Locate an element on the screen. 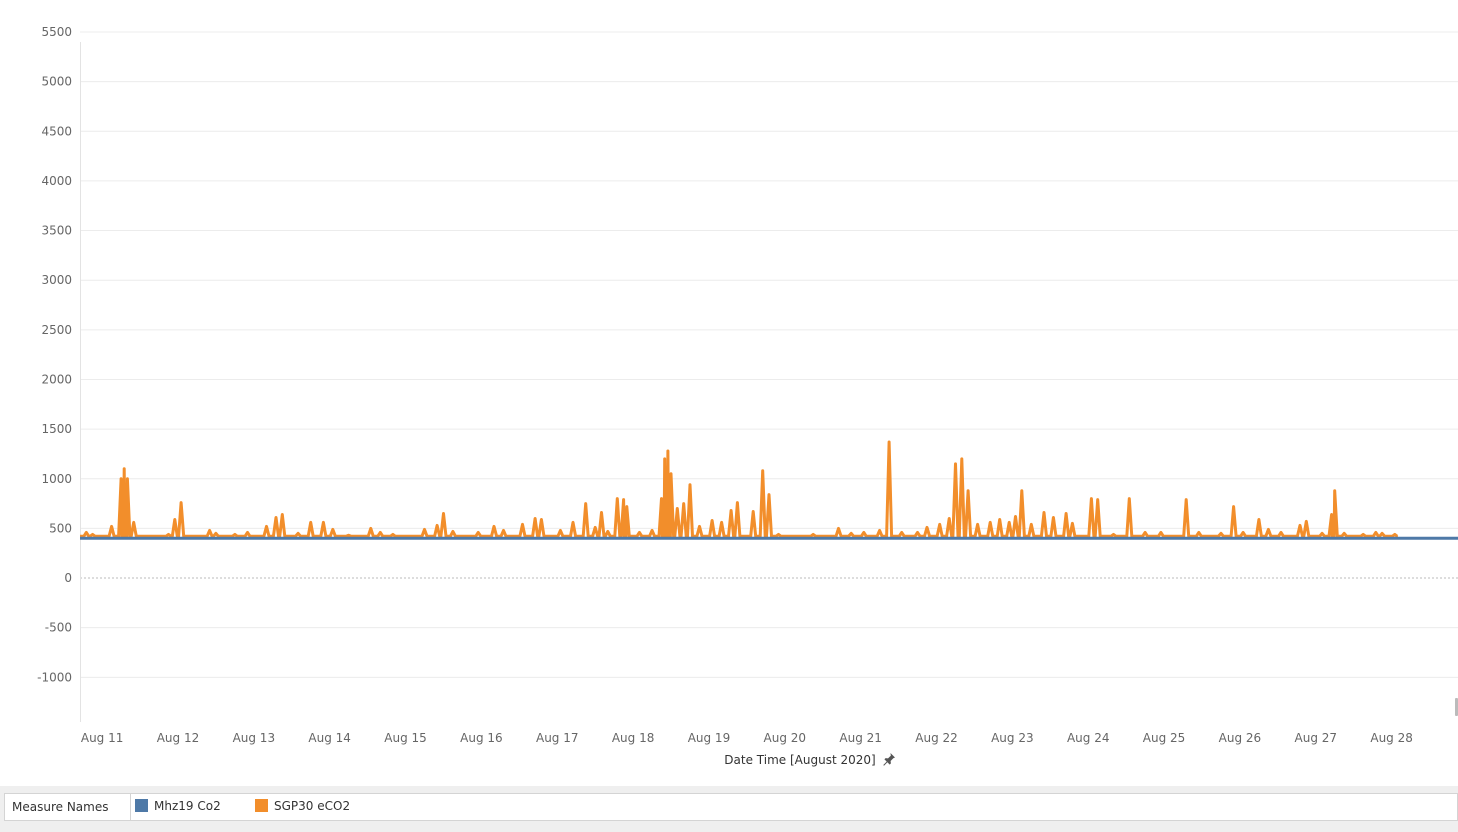 The width and height of the screenshot is (1458, 832). x-tick-label: Aug 11 is located at coordinates (102, 738).